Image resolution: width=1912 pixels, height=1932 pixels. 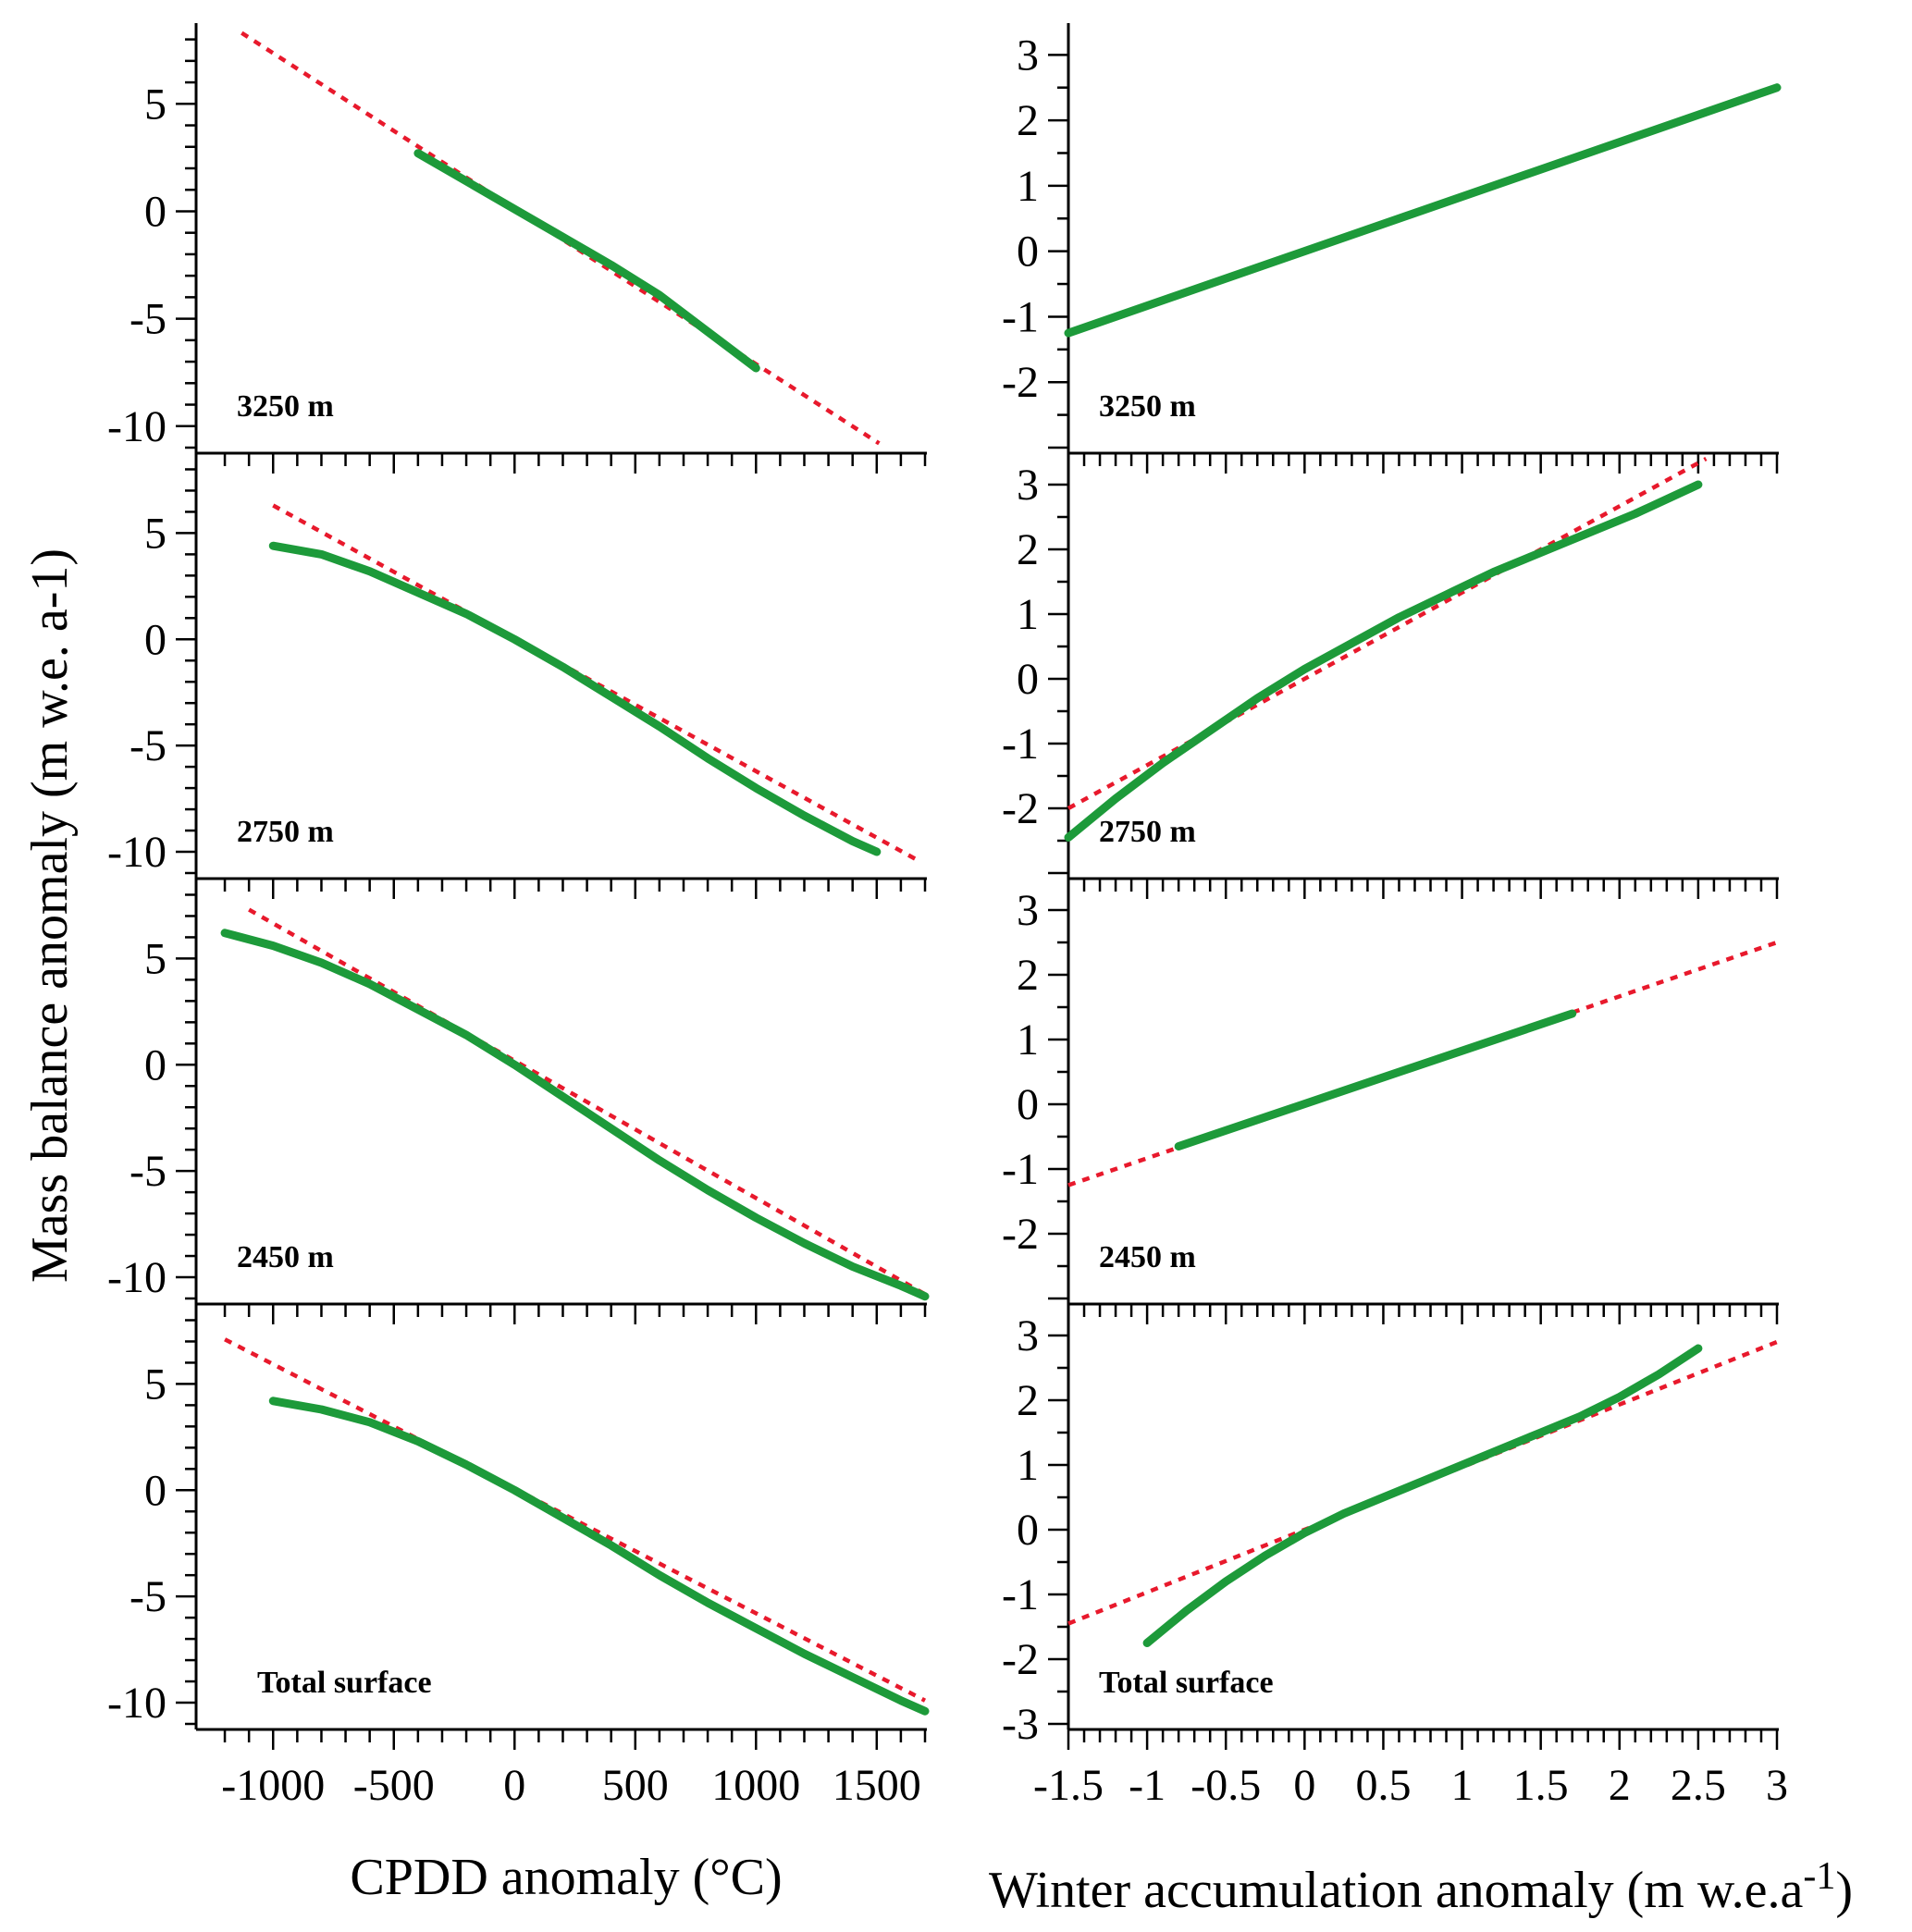 What do you see at coordinates (156, 212) in the screenshot?
I see `panel-left-3250-m-y-tick-label: 0` at bounding box center [156, 212].